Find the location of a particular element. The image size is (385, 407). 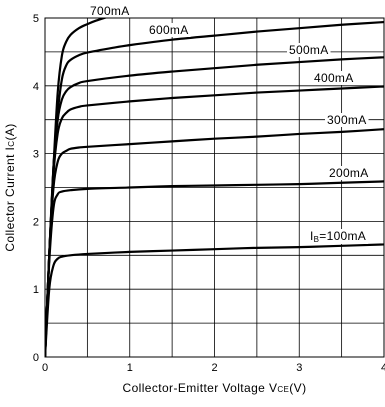

x-tick-label: 4 is located at coordinates (383, 368).